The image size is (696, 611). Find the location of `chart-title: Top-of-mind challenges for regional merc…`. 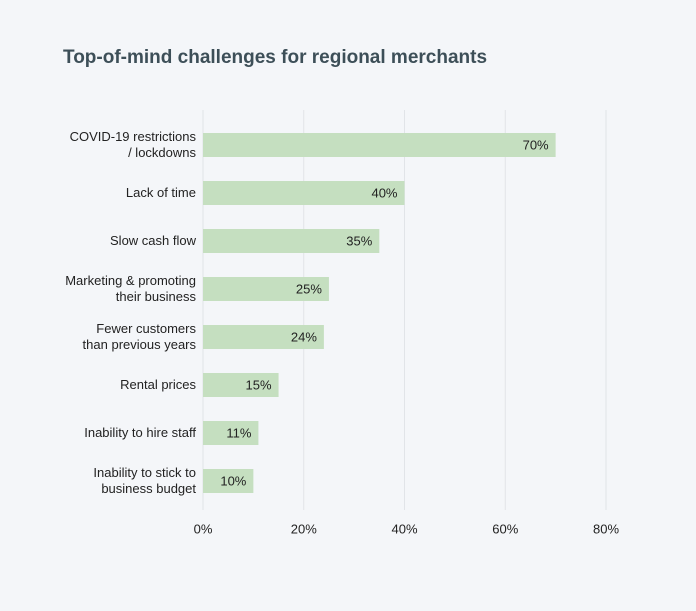

chart-title: Top-of-mind challenges for regional merc… is located at coordinates (275, 57).